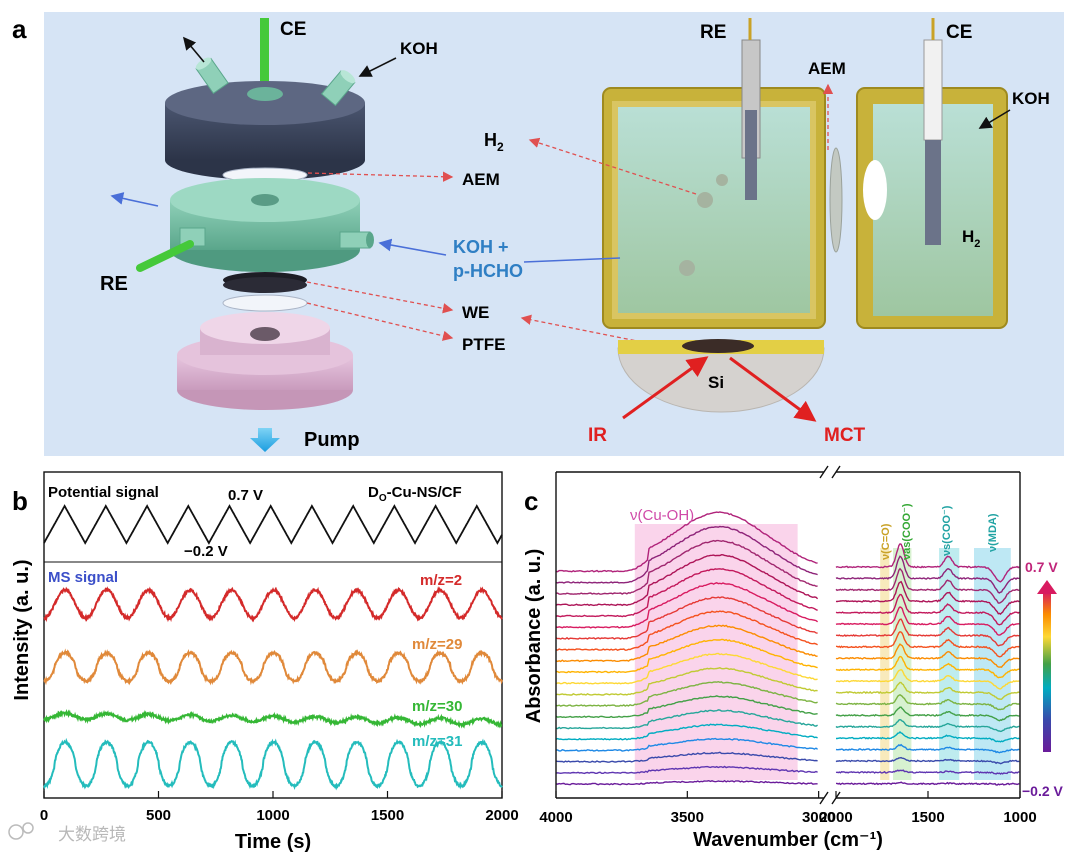  I want to click on label-si: Si, so click(716, 382).